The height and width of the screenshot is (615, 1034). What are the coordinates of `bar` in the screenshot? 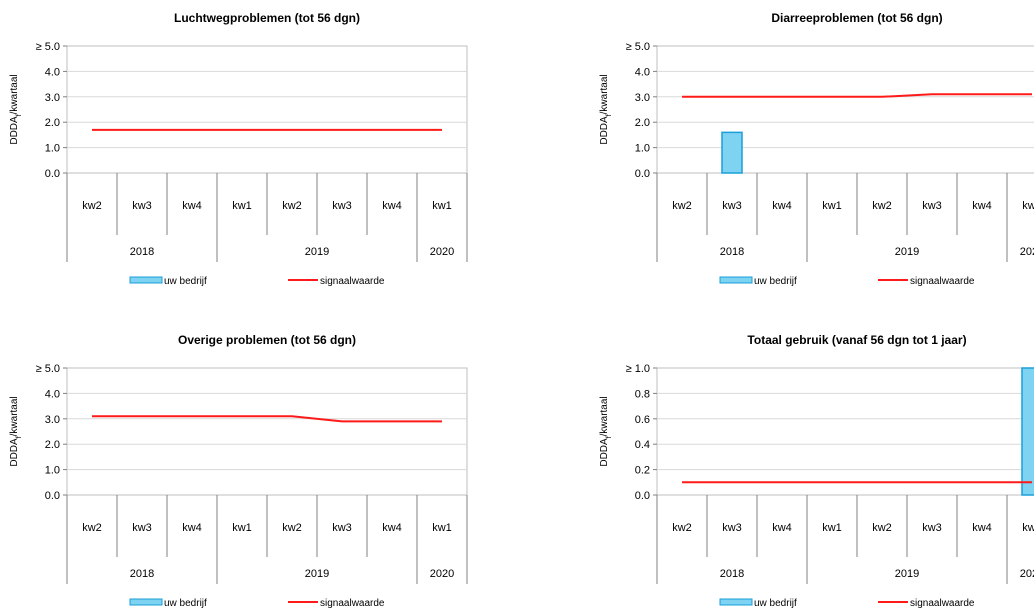 It's located at (1027, 431).